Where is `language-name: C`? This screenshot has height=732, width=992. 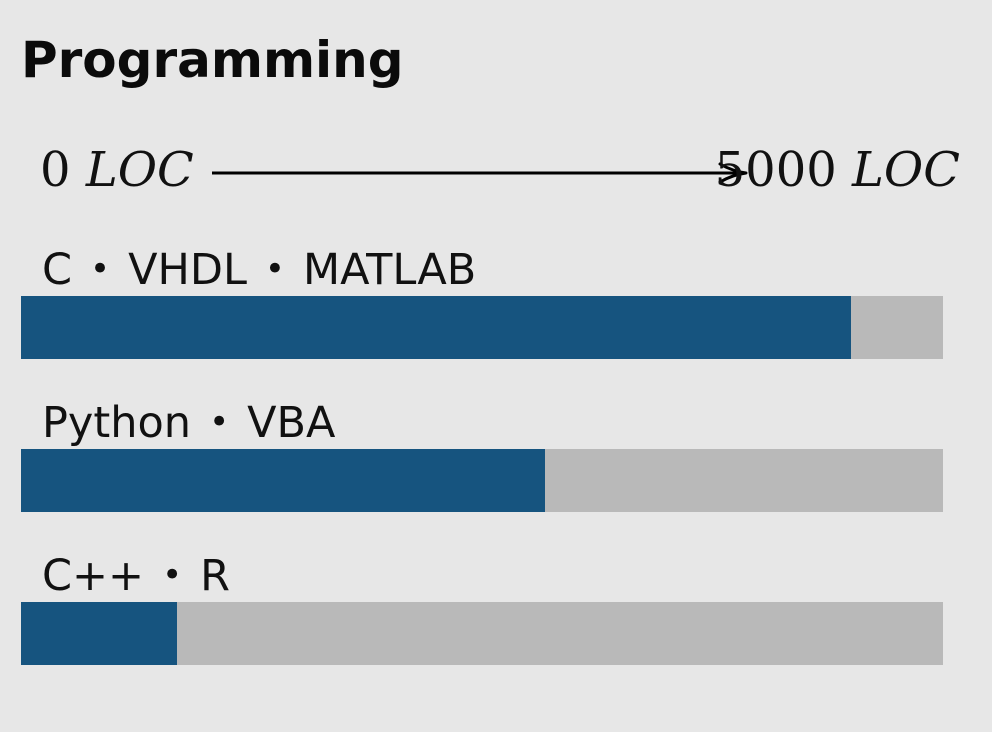
language-name: C is located at coordinates (57, 270).